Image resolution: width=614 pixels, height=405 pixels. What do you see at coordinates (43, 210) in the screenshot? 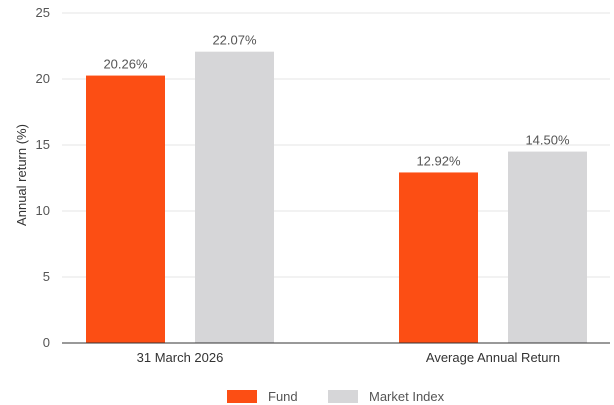
I see `y-tick-label: 10` at bounding box center [43, 210].